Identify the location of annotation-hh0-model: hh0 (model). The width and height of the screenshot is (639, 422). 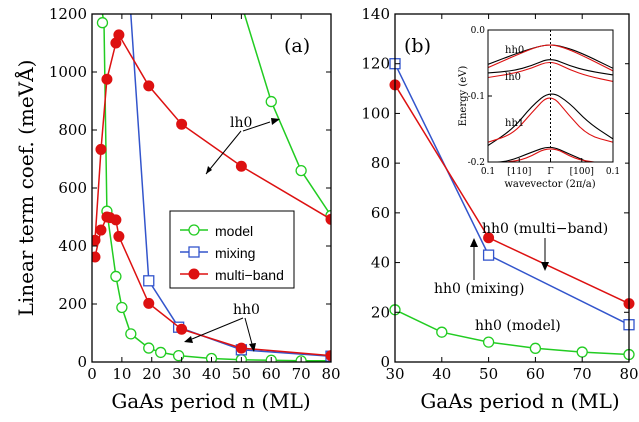
(518, 326).